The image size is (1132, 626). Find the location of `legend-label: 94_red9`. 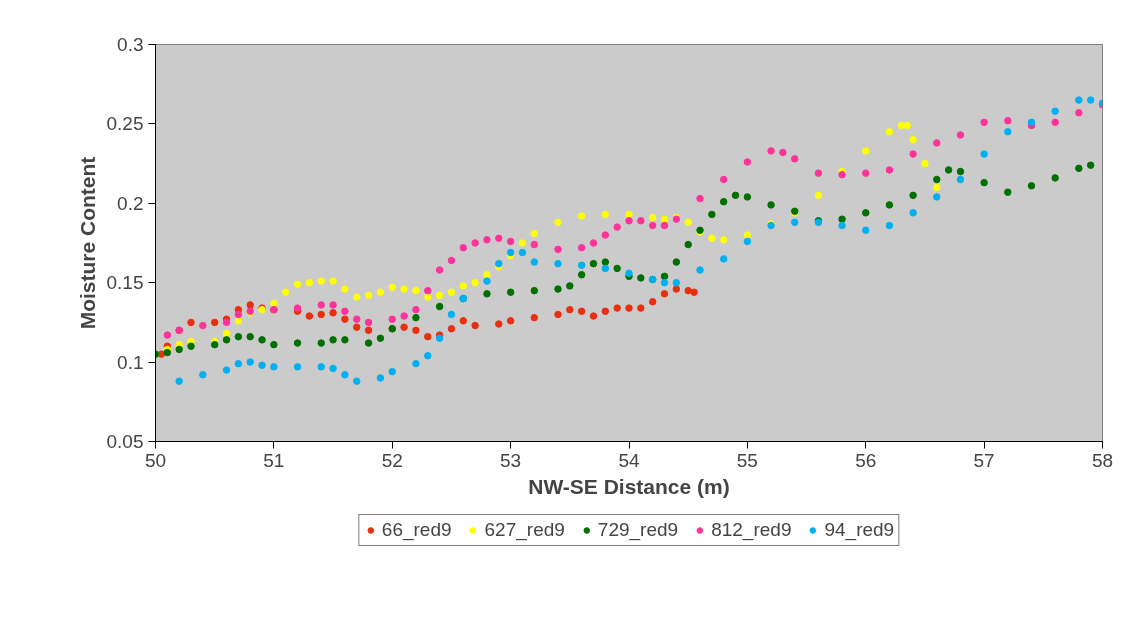

legend-label: 94_red9 is located at coordinates (859, 530).